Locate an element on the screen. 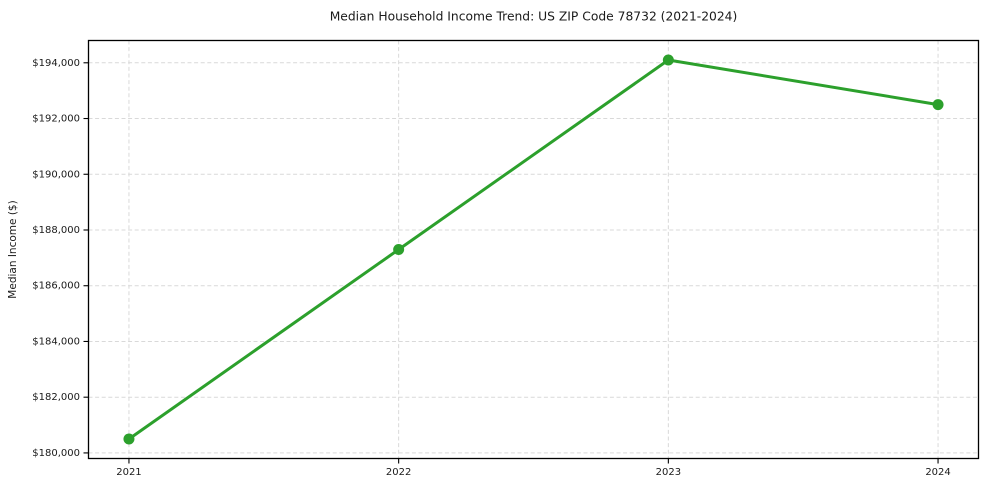  y-tick-label: $182,000 is located at coordinates (56, 397).